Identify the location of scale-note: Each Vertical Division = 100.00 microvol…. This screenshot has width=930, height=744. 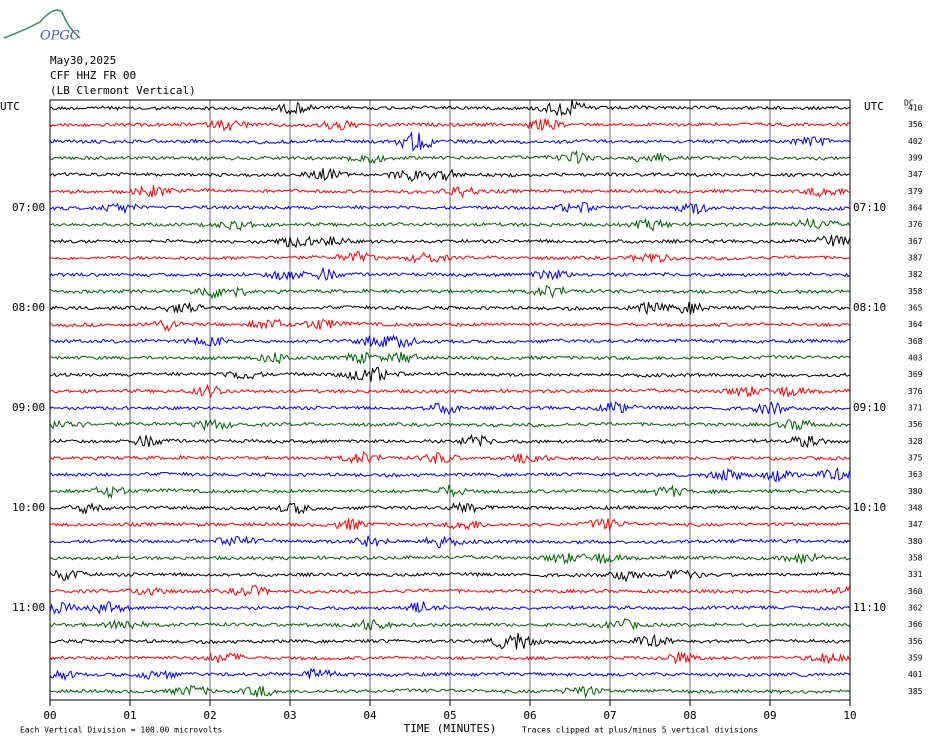
(121, 730).